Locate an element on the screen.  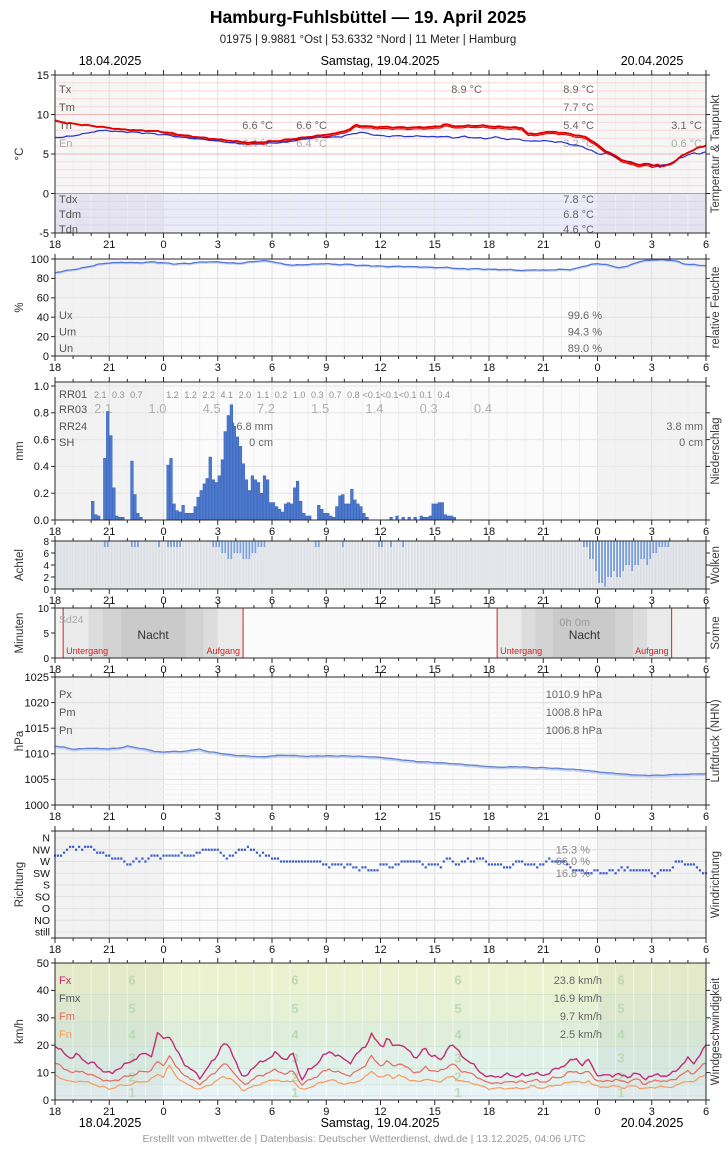
svg-text: Tdx is located at coordinates (68, 200).